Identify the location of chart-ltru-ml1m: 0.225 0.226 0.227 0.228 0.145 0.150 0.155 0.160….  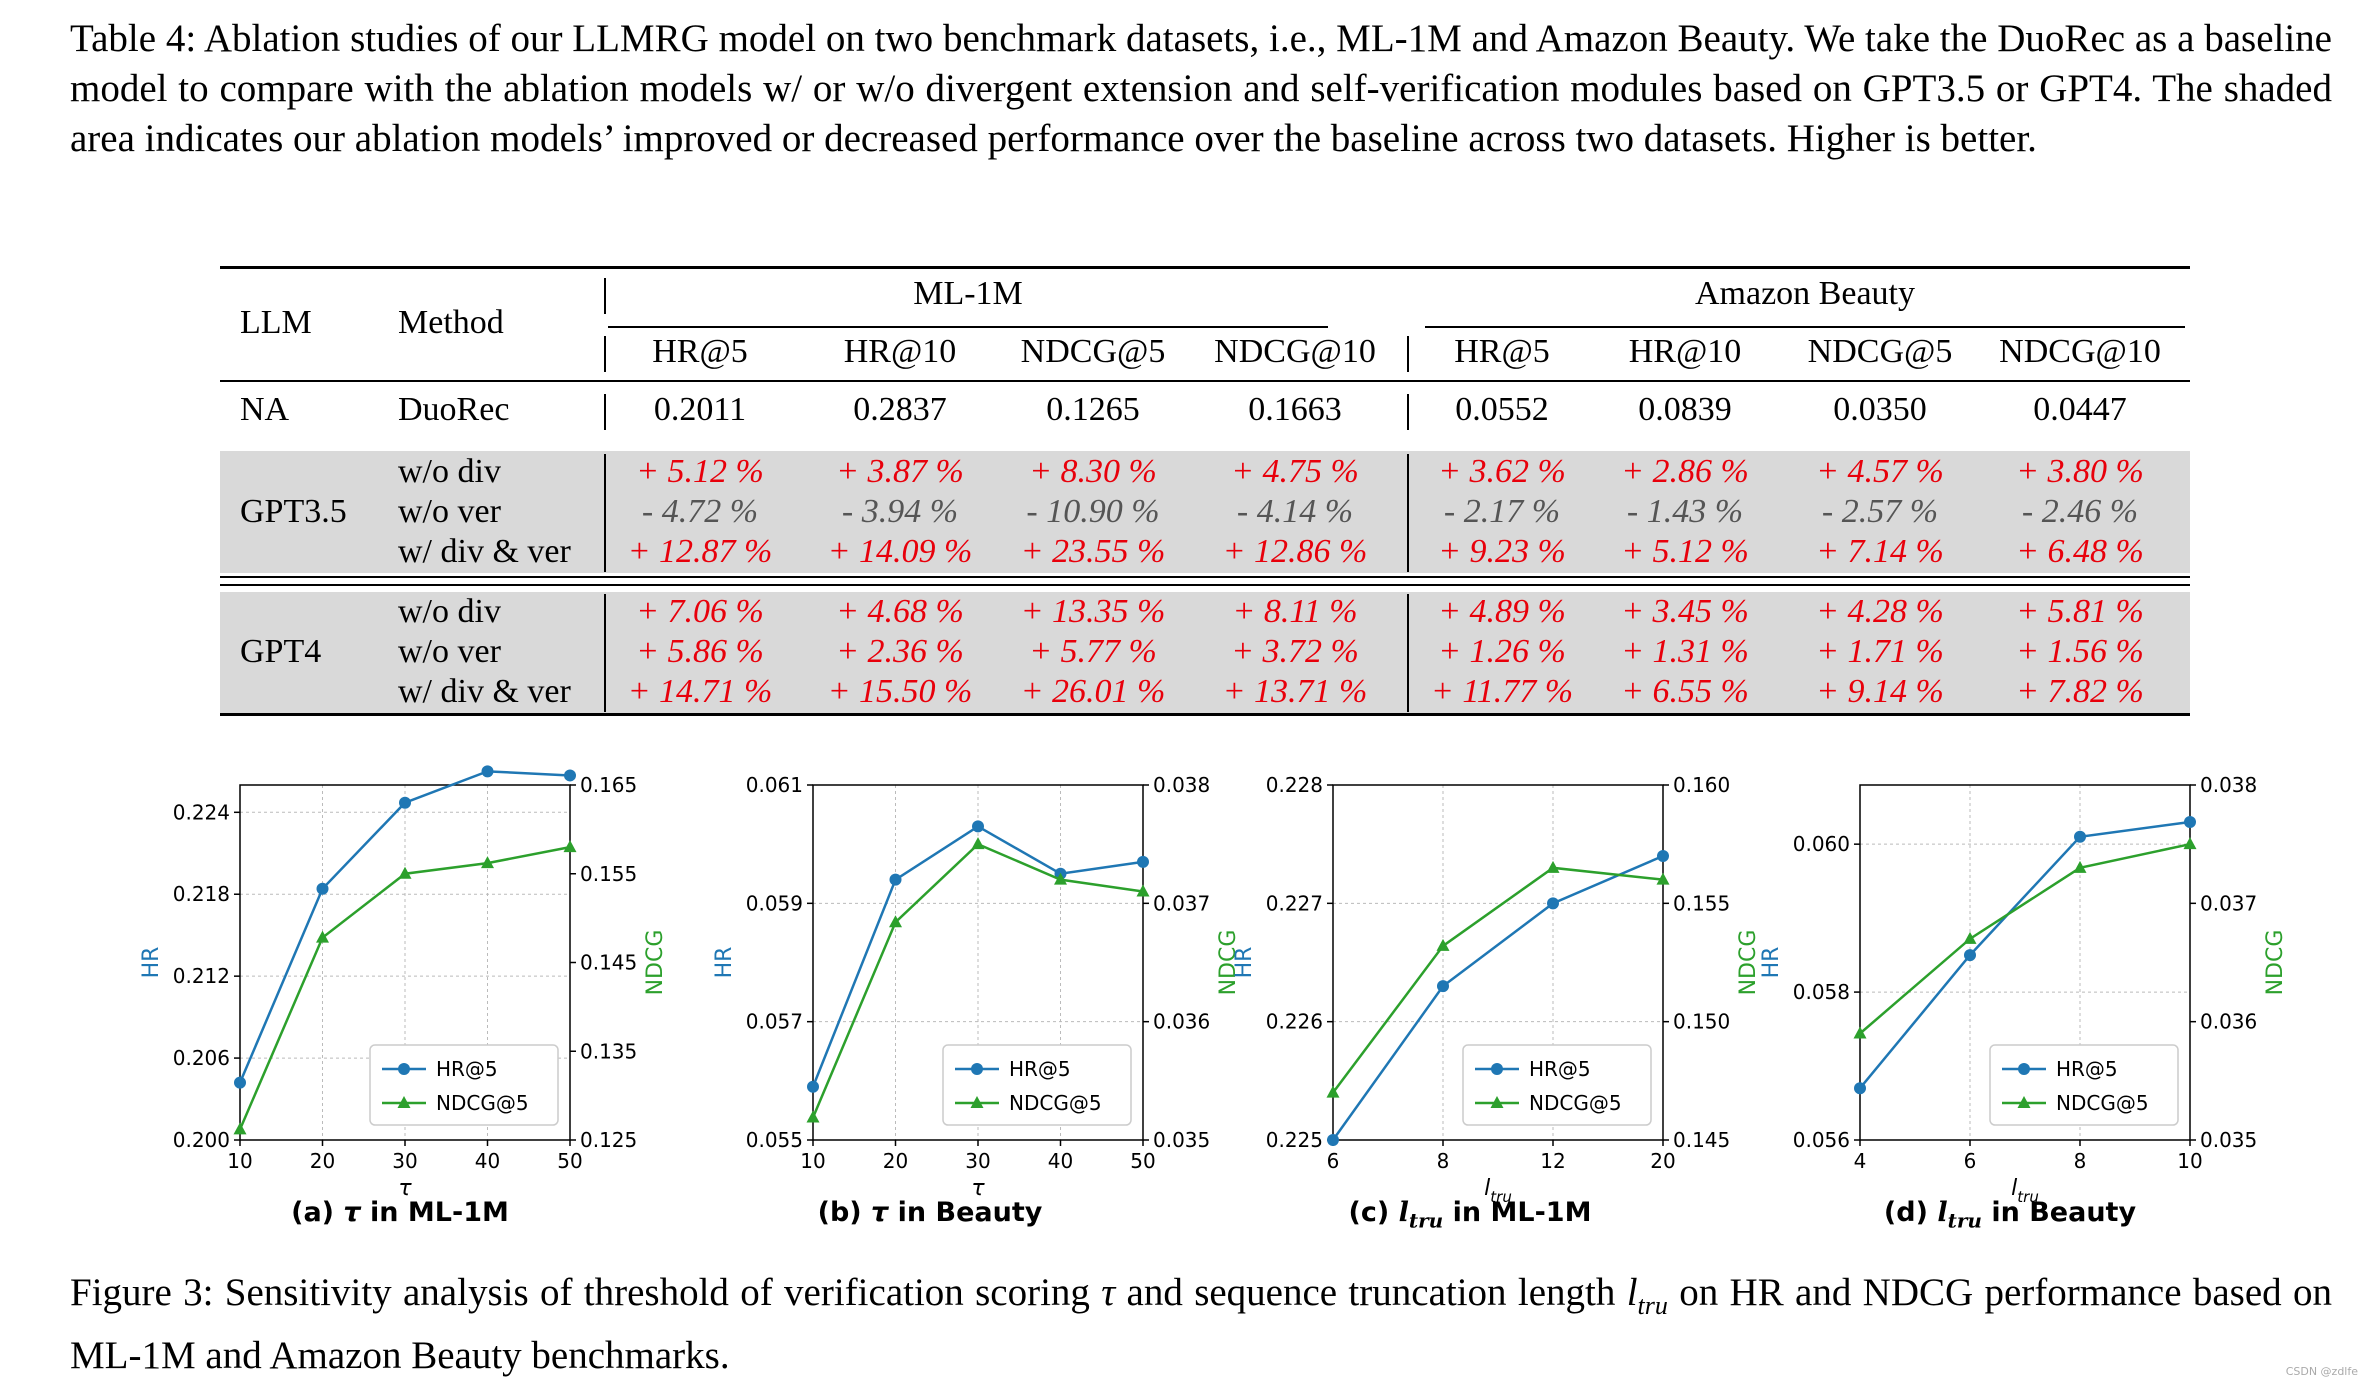
(1496, 989).